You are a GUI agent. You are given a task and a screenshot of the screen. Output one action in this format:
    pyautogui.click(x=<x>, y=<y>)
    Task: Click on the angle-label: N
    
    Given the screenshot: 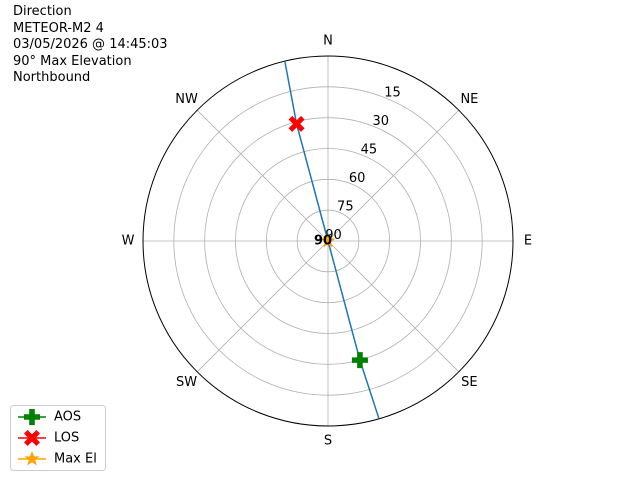 What is the action you would take?
    pyautogui.click(x=328, y=41)
    